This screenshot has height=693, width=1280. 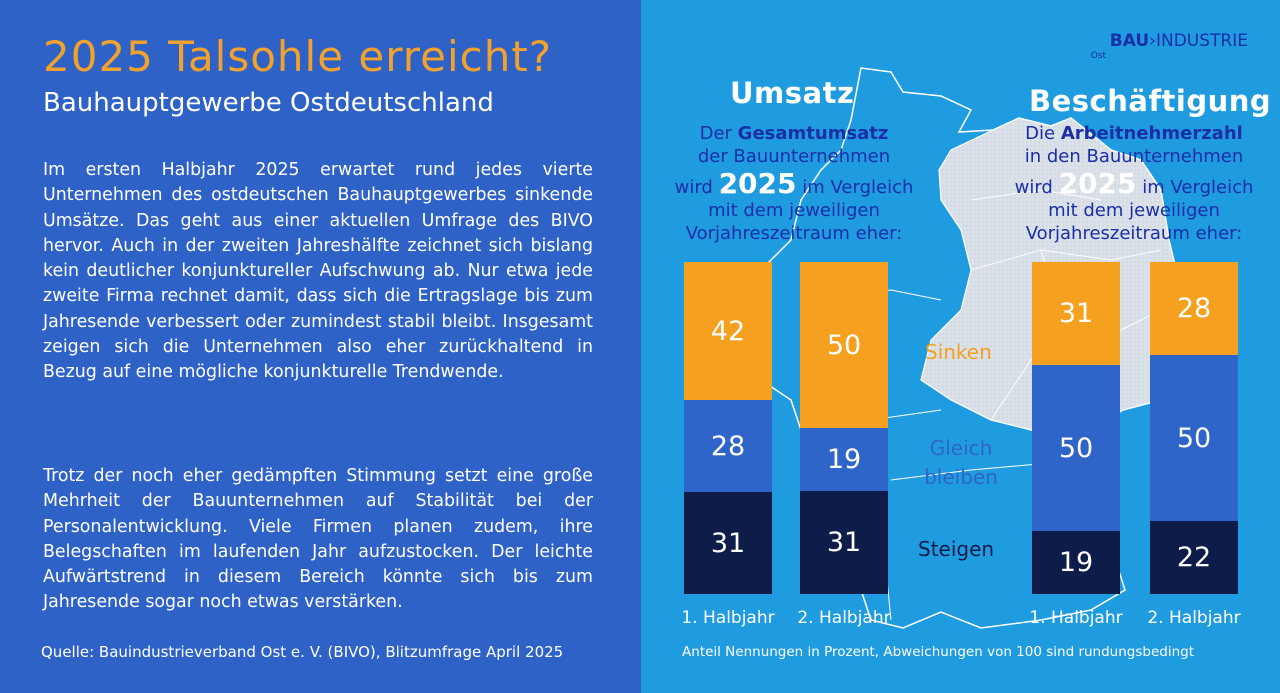 I want to click on umsatz-bar-1: 31 28 42, so click(x=728, y=428).